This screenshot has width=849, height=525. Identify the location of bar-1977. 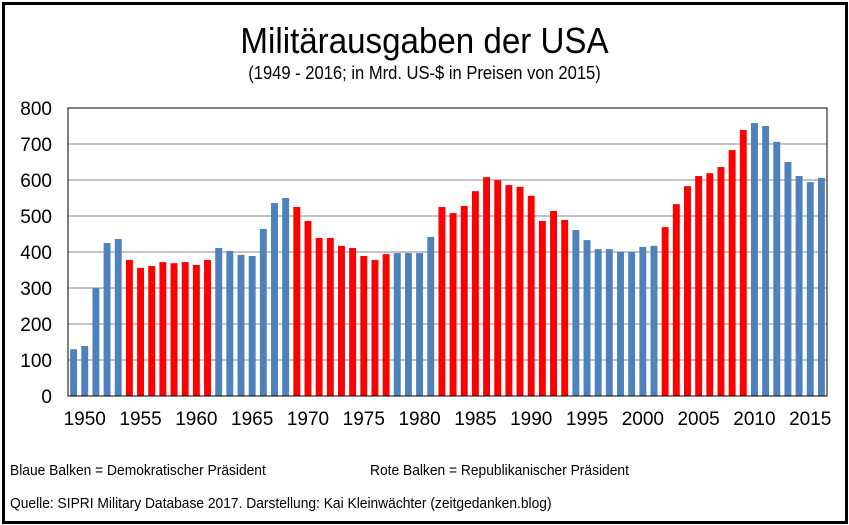
(386, 325).